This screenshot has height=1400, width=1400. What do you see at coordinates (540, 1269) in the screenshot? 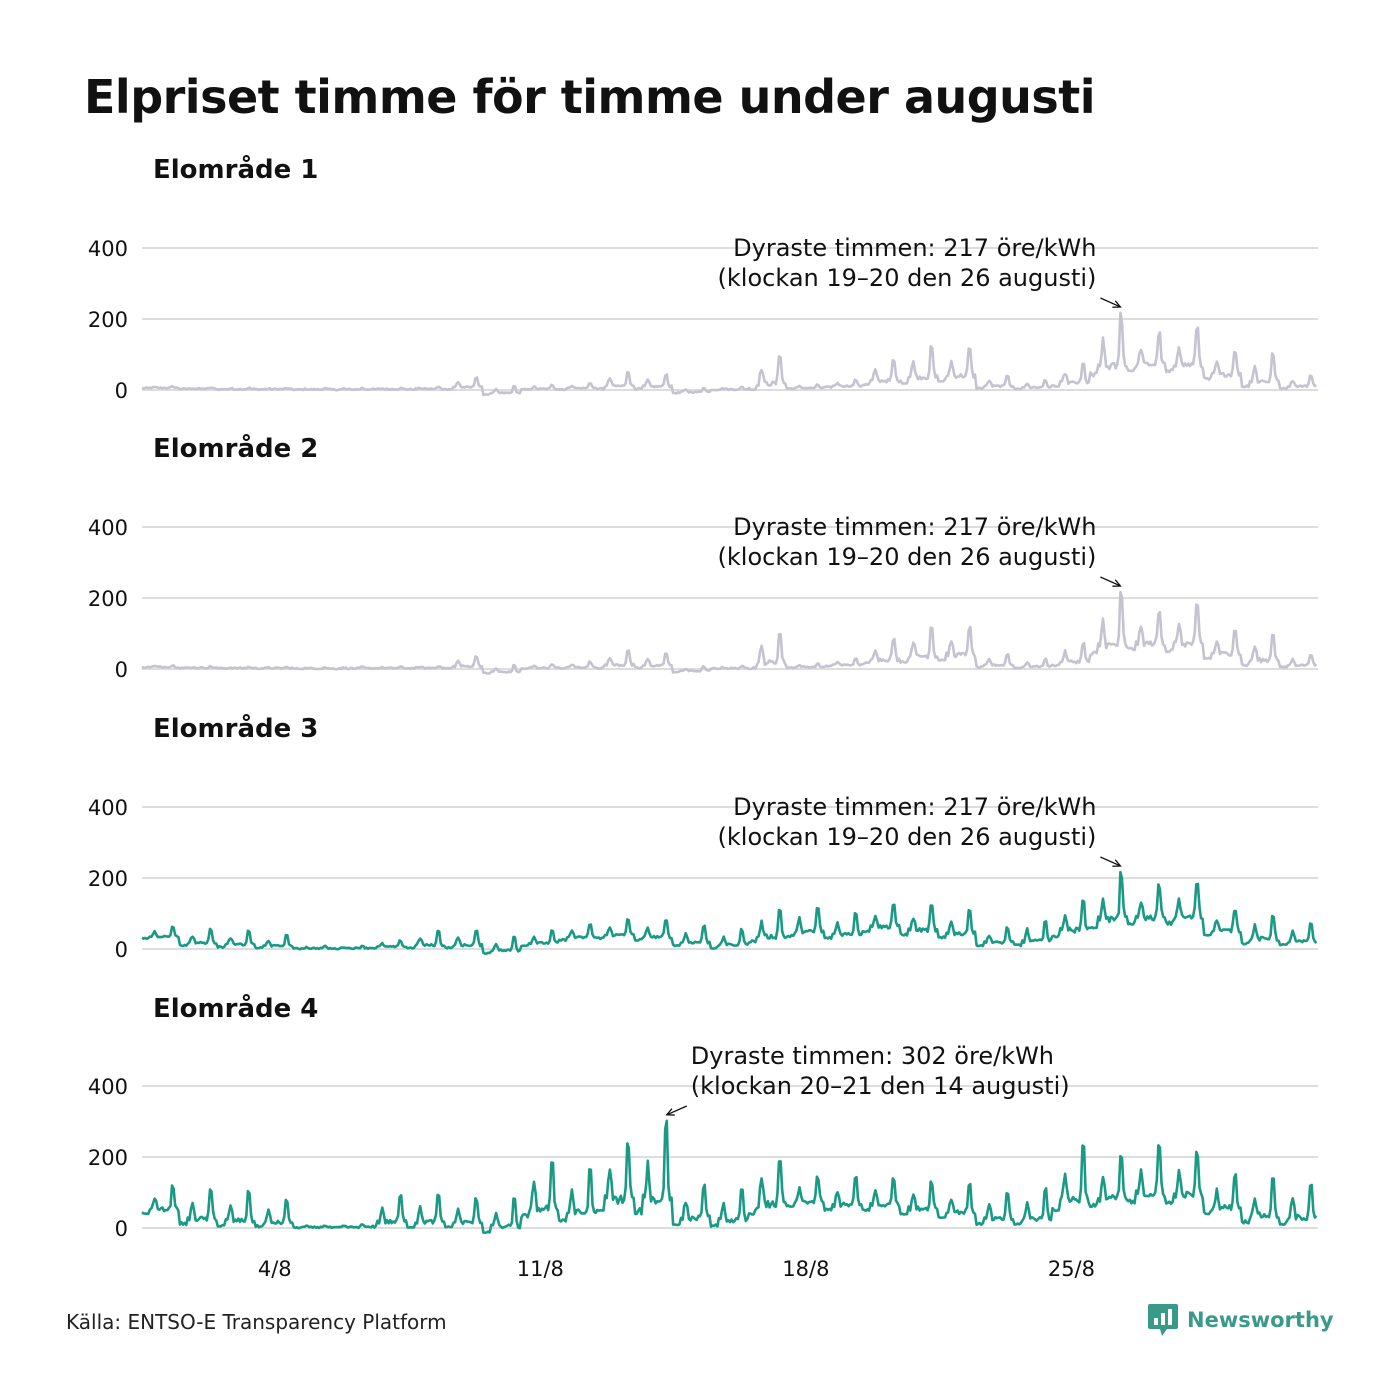
I see `x-tick-label: 11/8` at bounding box center [540, 1269].